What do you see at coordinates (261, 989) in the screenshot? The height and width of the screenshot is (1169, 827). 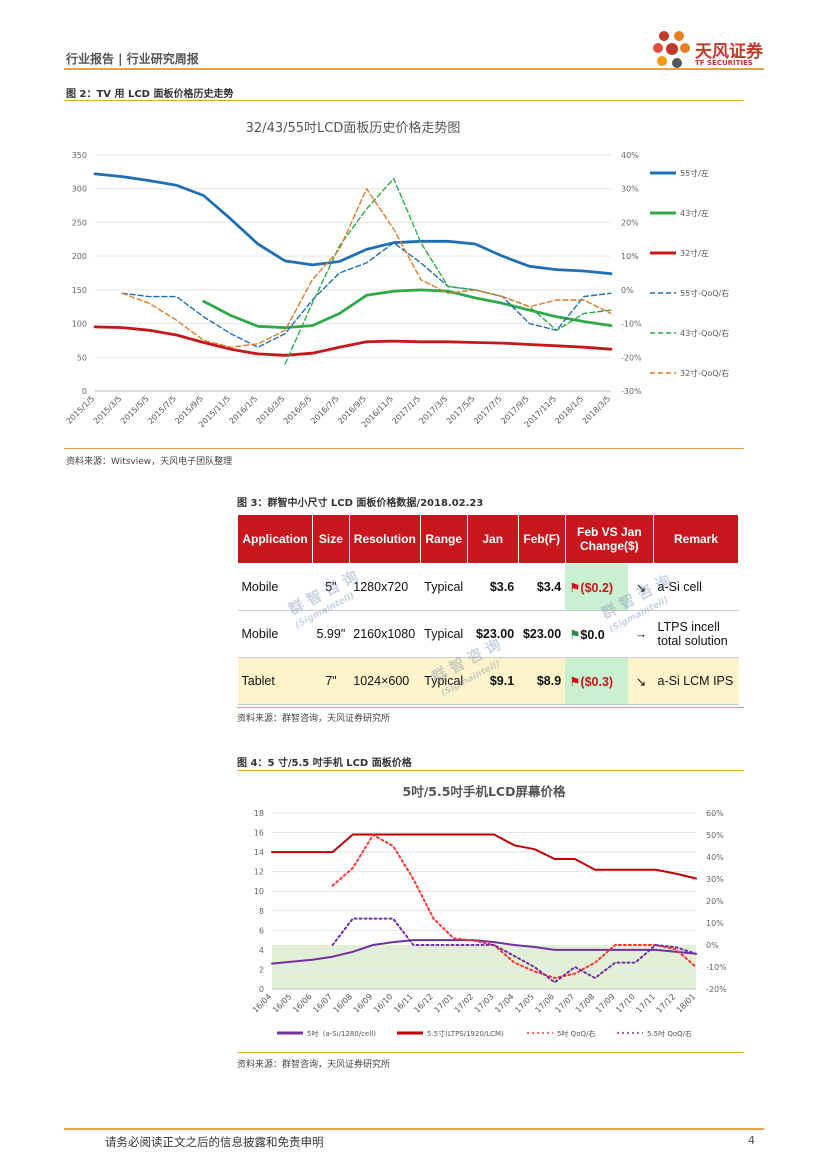 I see `y-tick-label: 0` at bounding box center [261, 989].